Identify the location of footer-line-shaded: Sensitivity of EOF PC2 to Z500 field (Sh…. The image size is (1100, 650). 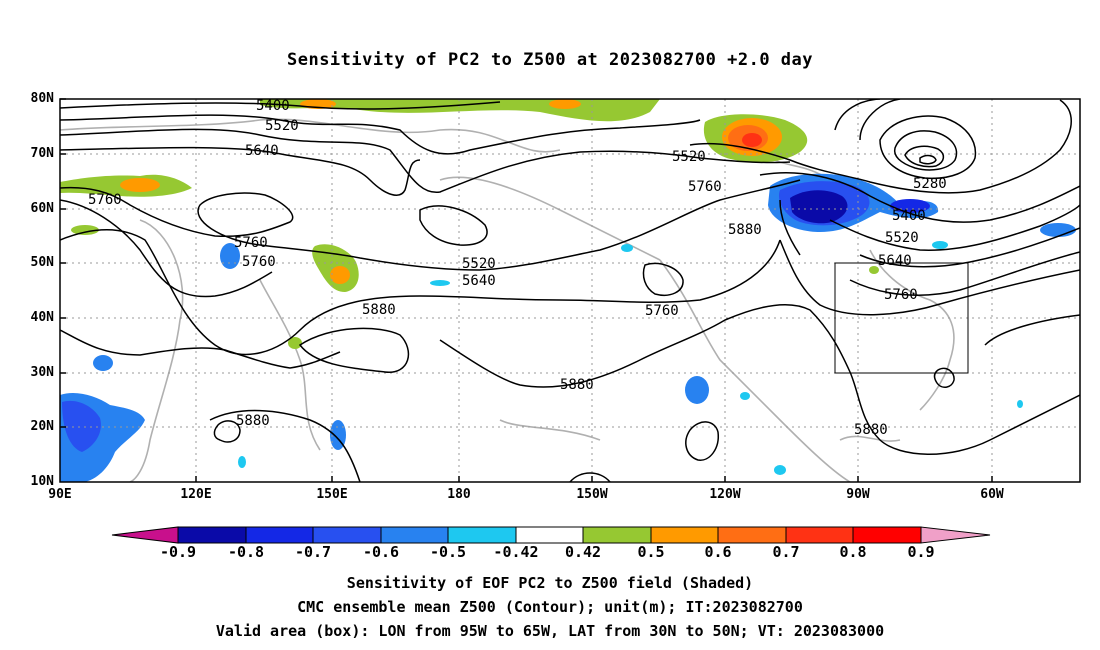
(550, 583).